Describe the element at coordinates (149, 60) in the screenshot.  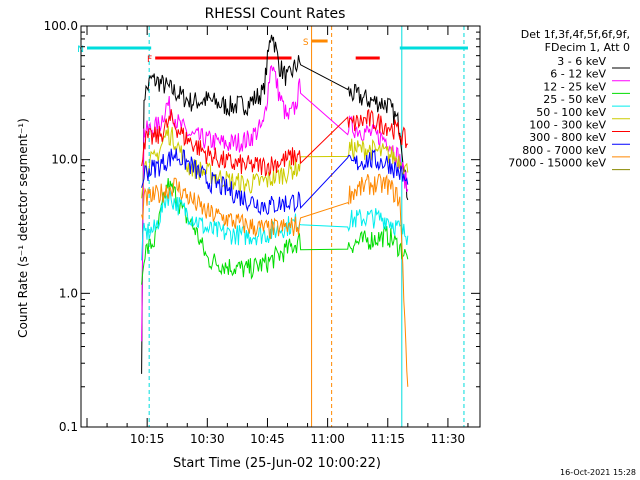
I see `flag-label-0: F` at that location.